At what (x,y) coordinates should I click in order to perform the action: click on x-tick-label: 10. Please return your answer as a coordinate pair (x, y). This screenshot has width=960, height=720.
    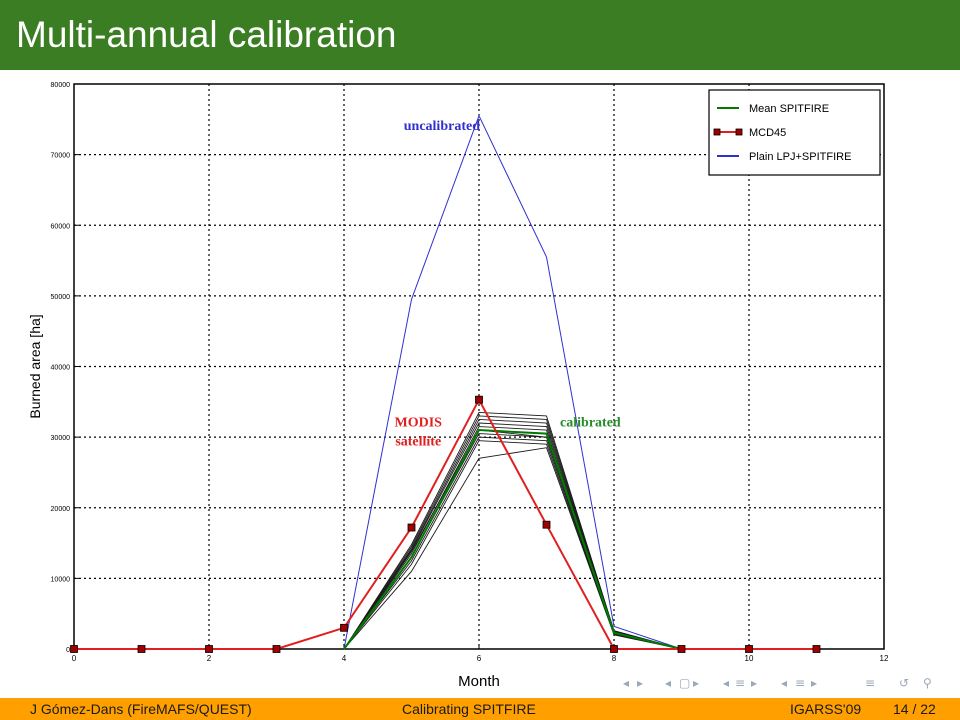
    Looking at the image, I should click on (749, 658).